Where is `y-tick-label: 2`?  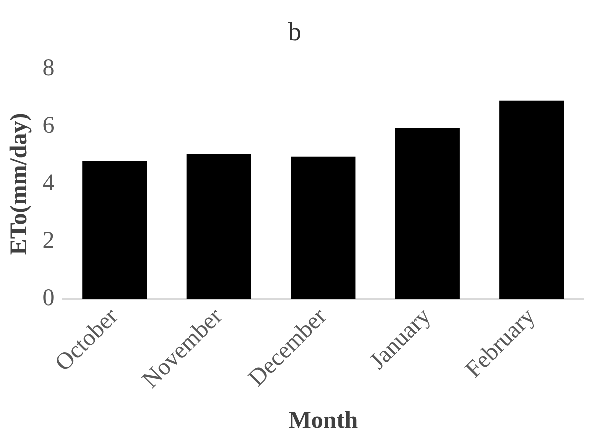 y-tick-label: 2 is located at coordinates (48, 241).